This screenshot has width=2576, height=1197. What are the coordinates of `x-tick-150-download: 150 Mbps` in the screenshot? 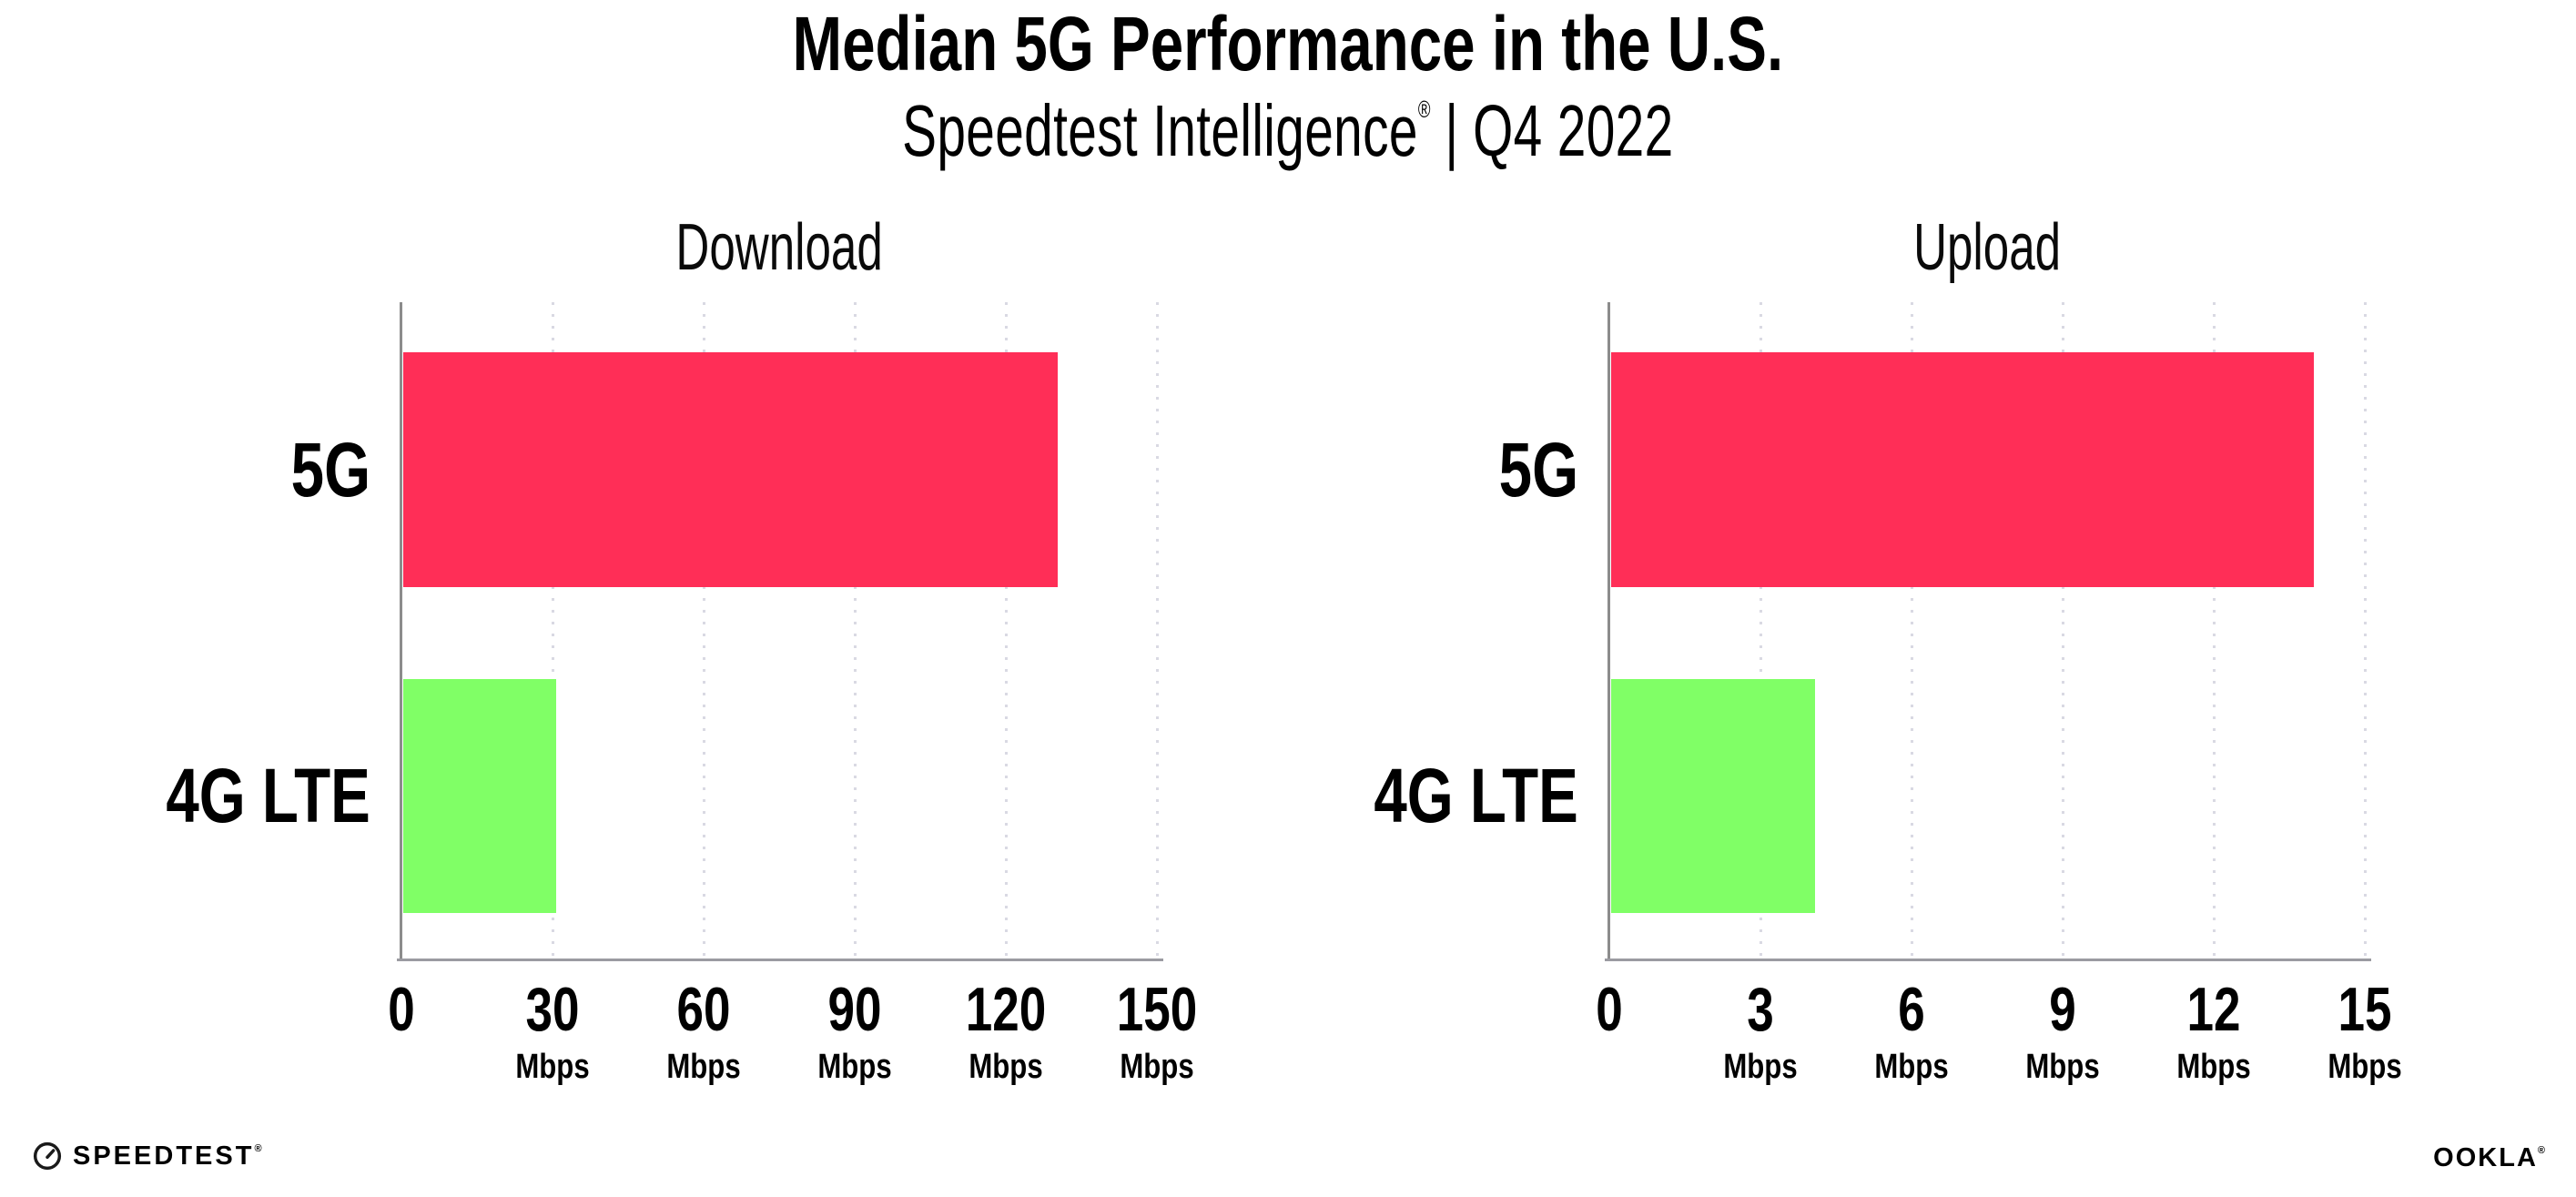 It's located at (1156, 1031).